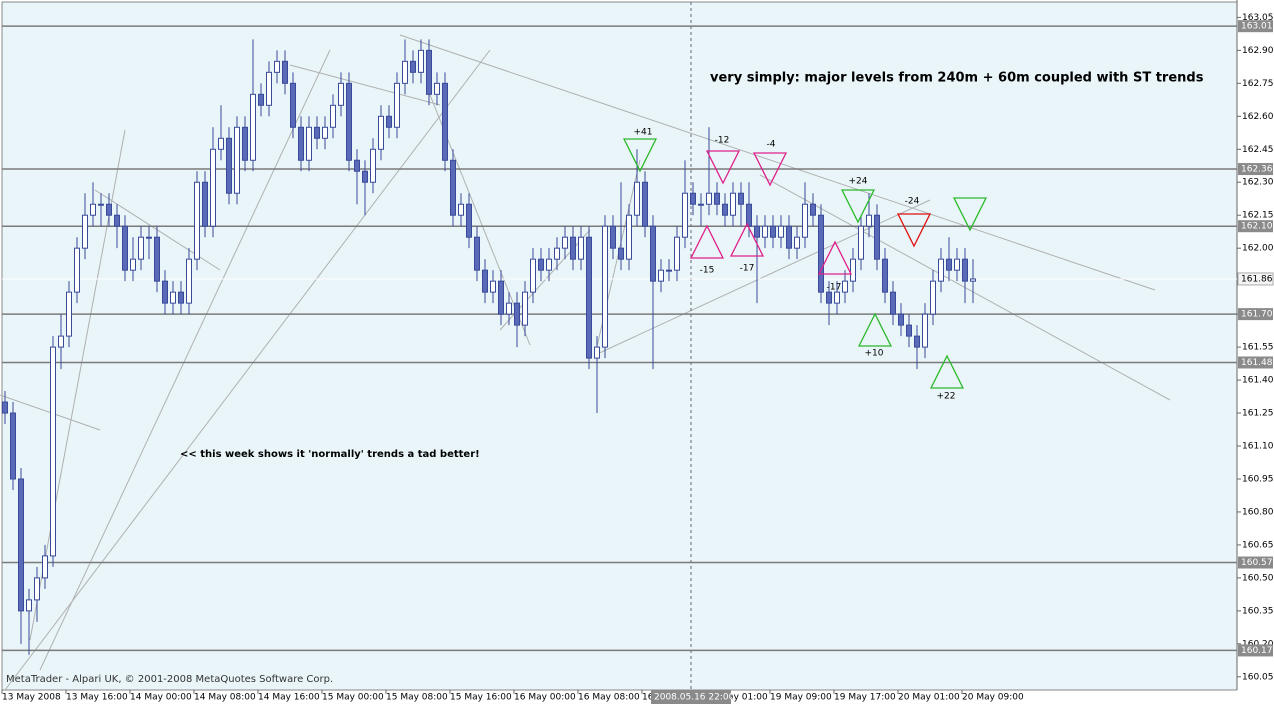 This screenshot has height=705, width=1274. I want to click on x-tick-label: 14 May 00:00, so click(161, 698).